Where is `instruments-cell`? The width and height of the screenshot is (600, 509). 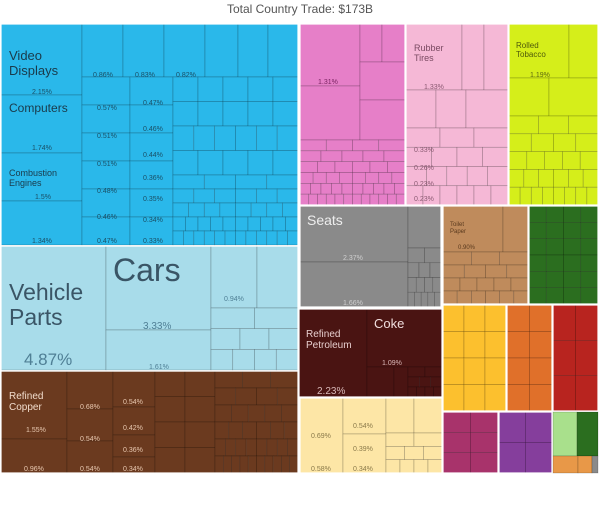 instruments-cell is located at coordinates (484, 442).